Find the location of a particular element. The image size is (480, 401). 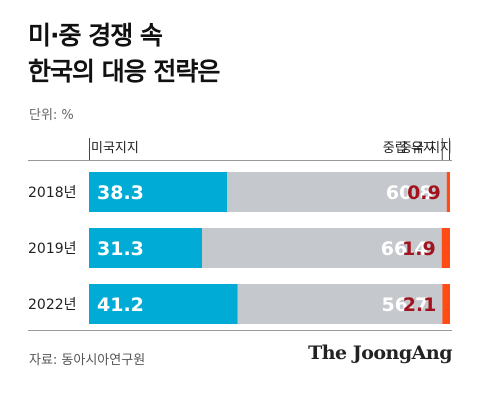

data-label: 66.4 is located at coordinates (404, 249).